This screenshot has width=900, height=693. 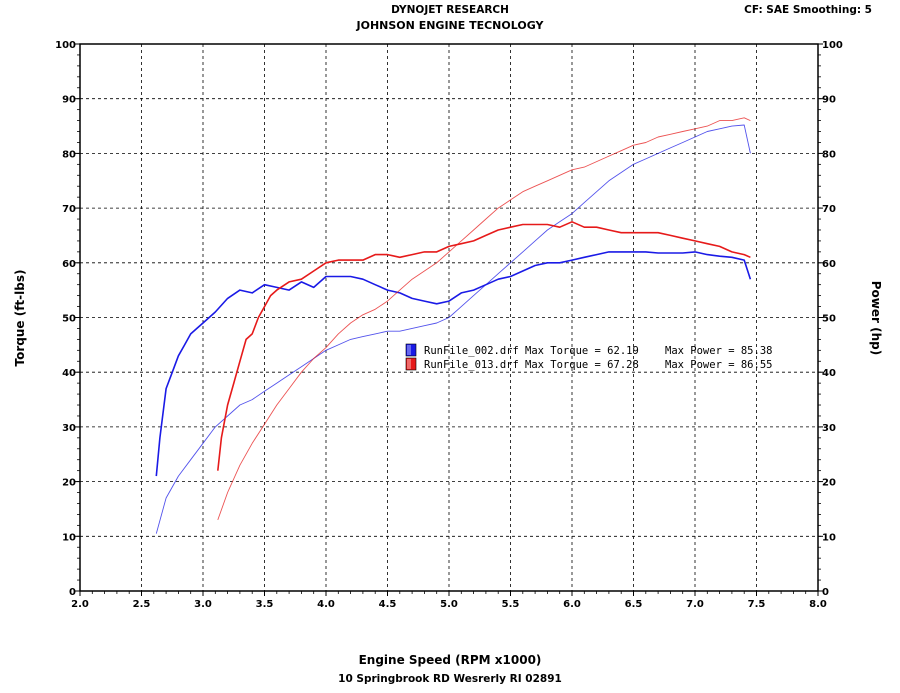 What do you see at coordinates (471, 351) in the screenshot?
I see `legend-run-name: RunFile_002.drf` at bounding box center [471, 351].